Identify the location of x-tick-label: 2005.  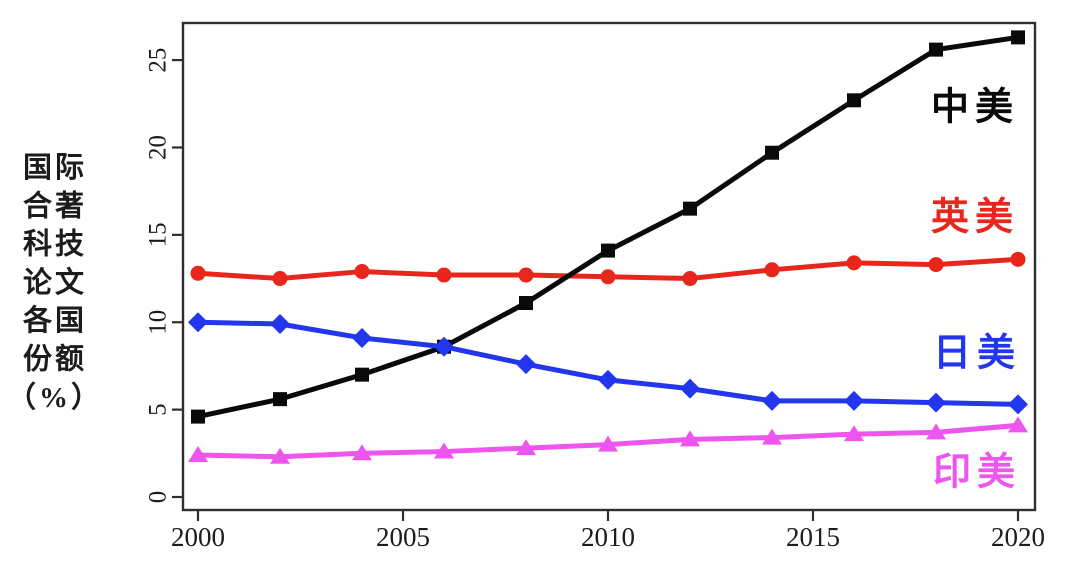
(403, 537).